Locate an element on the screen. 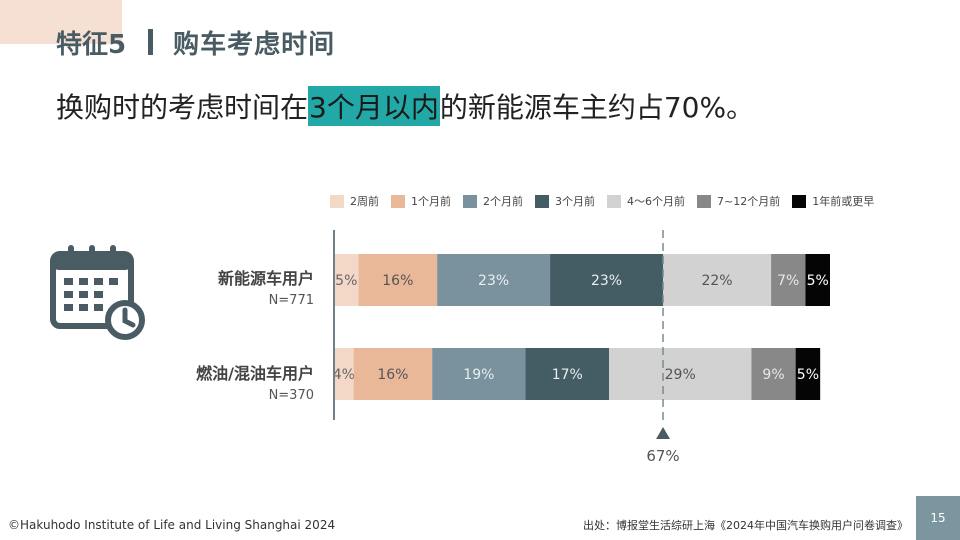 The height and width of the screenshot is (540, 960). calendar-clock-icon is located at coordinates (97, 292).